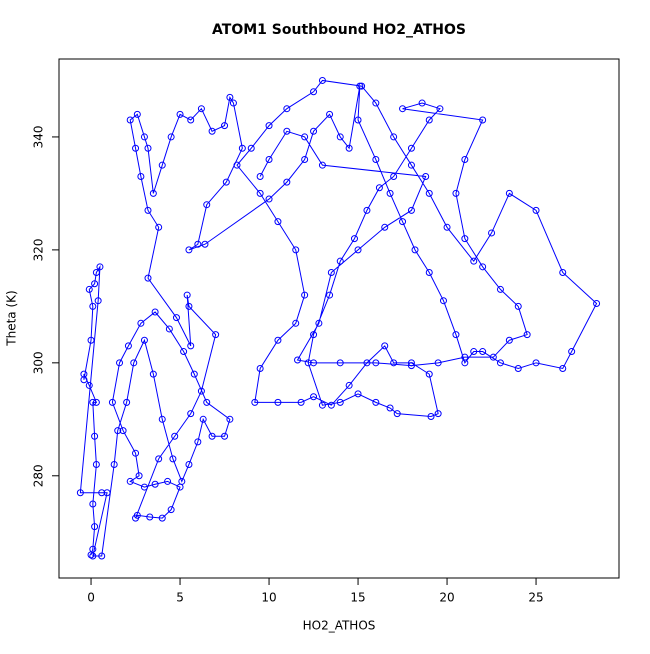  What do you see at coordinates (12, 318) in the screenshot?
I see `y-axis-label: Theta (K)` at bounding box center [12, 318].